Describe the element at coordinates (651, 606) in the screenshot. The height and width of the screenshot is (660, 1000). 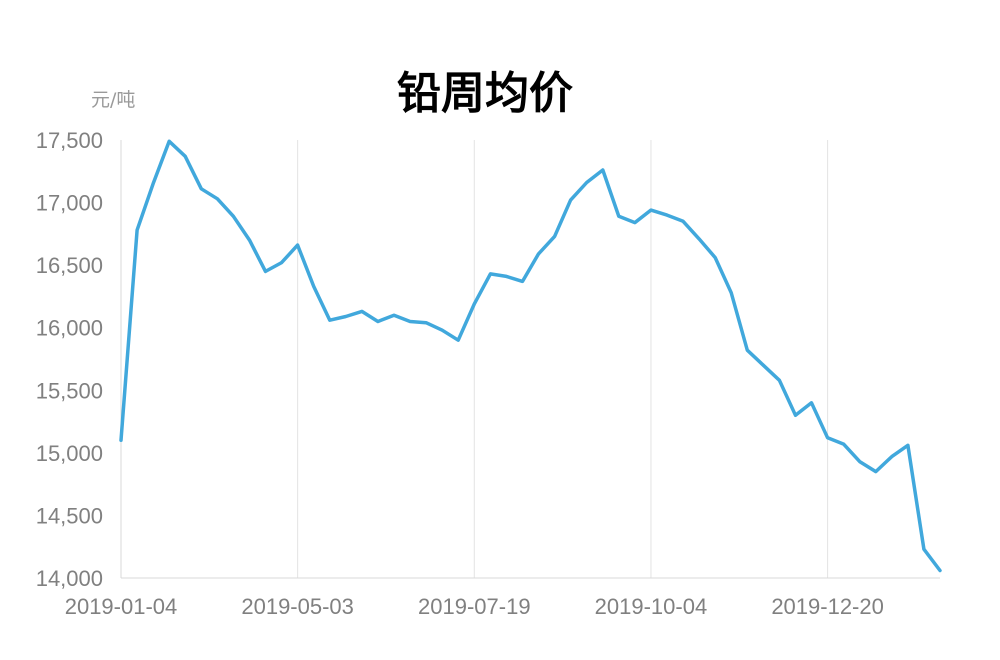
I see `x-tick-label: 2019-10-04` at that location.